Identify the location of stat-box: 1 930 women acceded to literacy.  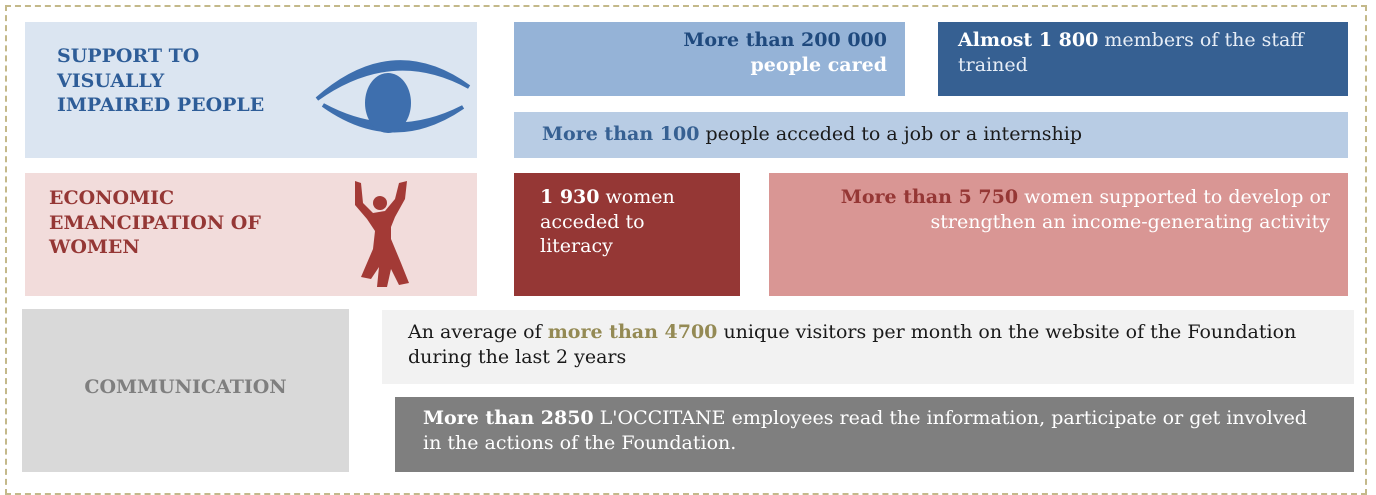
(627, 234).